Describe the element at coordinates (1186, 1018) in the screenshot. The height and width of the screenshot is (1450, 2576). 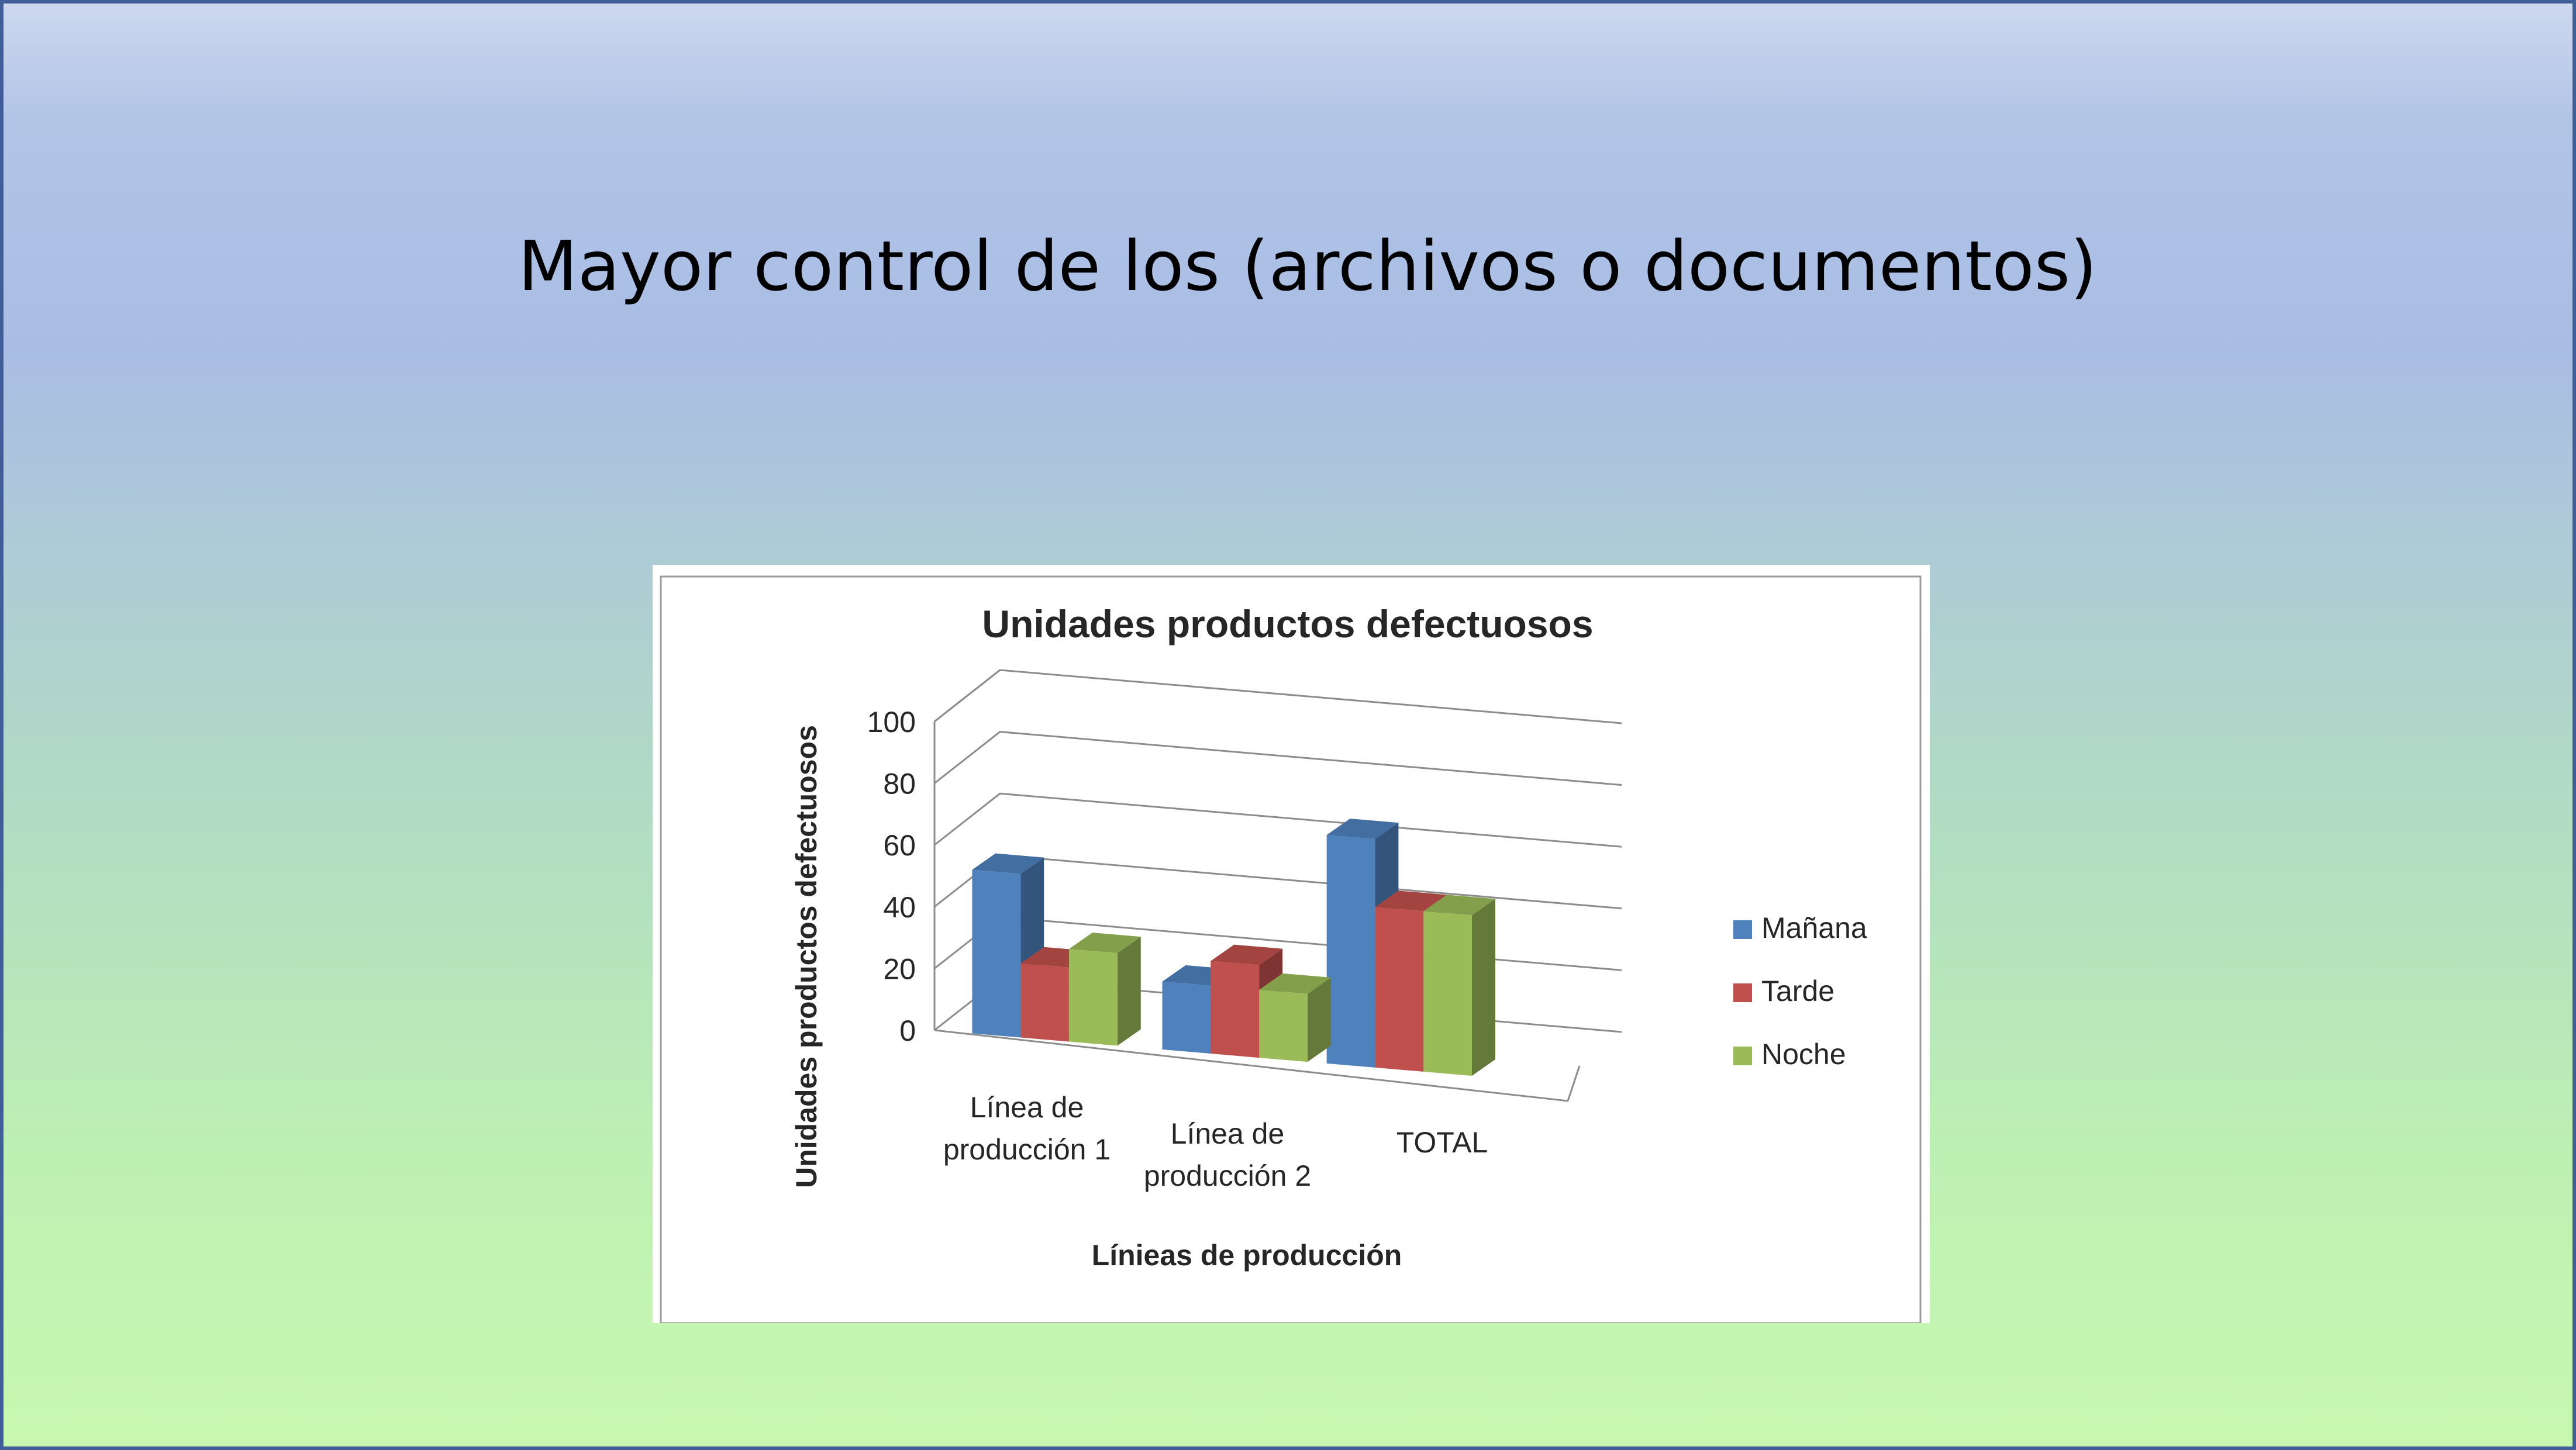
I see `bar-ma-ana-2-front` at that location.